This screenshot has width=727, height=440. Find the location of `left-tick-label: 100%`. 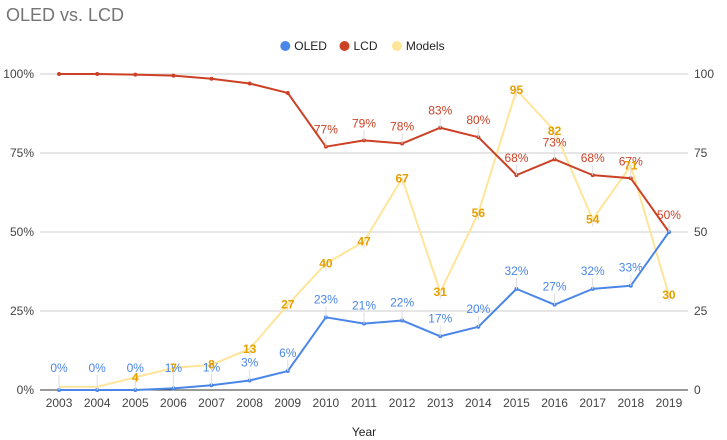

left-tick-label: 100% is located at coordinates (18, 74).